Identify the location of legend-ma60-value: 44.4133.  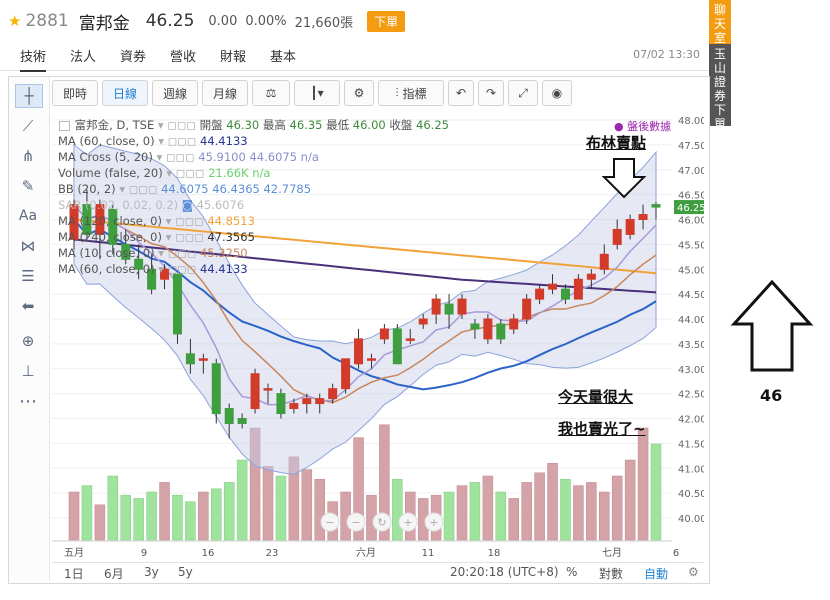
(224, 141).